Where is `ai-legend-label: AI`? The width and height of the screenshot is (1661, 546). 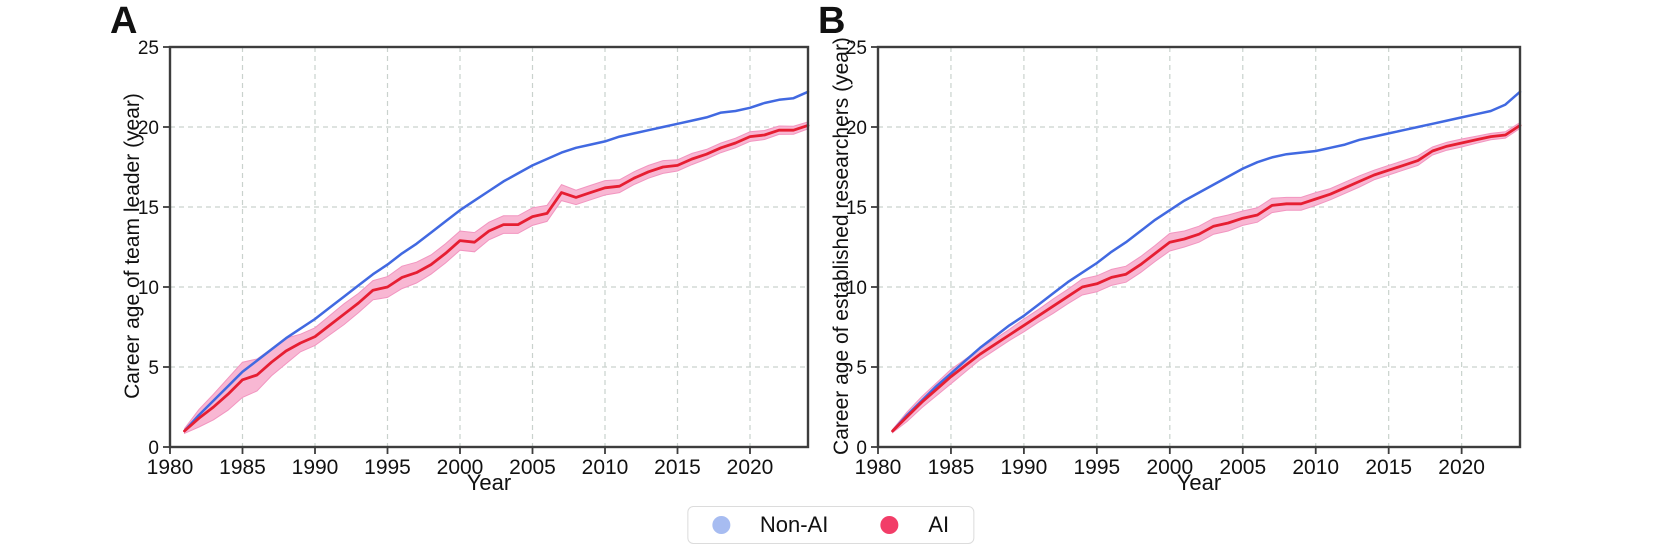 ai-legend-label: AI is located at coordinates (939, 524).